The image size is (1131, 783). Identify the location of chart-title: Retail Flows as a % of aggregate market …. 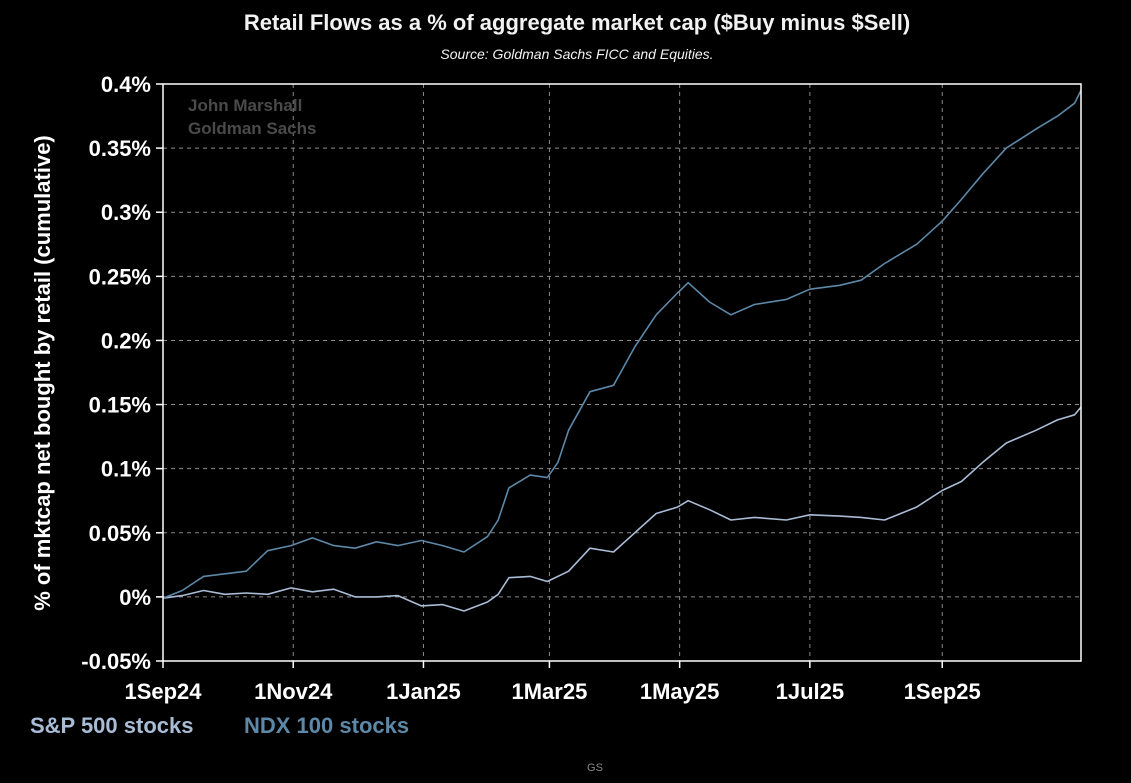
(577, 22).